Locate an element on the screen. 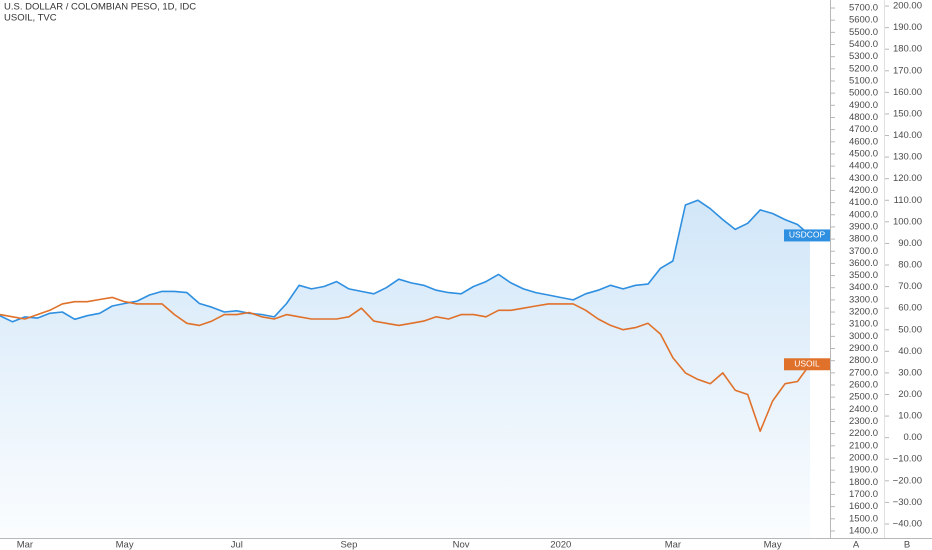  y2-tick-label: 70.00 is located at coordinates (910, 286).